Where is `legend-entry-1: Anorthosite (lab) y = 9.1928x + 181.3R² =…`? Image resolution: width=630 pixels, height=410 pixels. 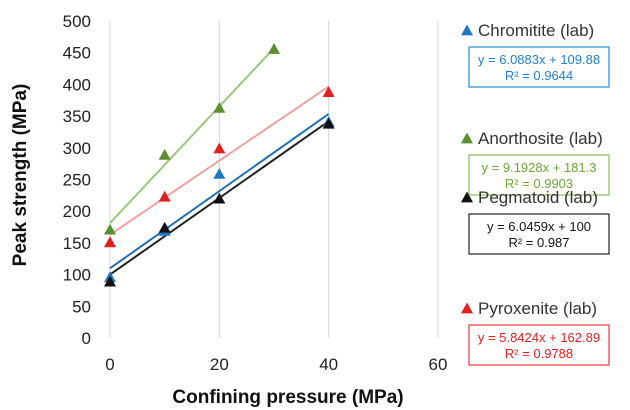 legend-entry-1: Anorthosite (lab) y = 9.1928x + 181.3R² =… is located at coordinates (535, 162).